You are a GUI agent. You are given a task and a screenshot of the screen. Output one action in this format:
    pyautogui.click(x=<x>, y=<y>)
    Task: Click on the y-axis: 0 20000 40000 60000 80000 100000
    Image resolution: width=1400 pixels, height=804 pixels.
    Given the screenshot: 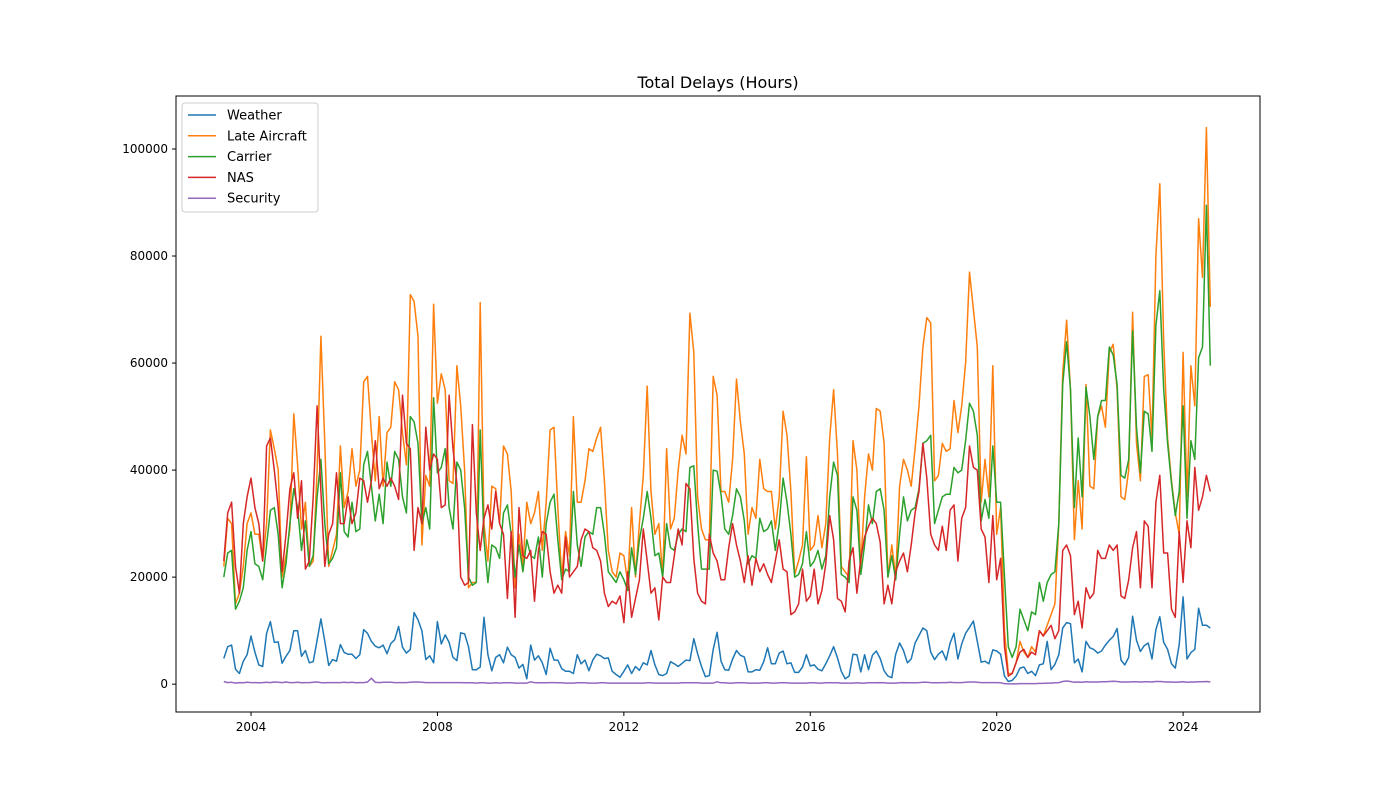 What is the action you would take?
    pyautogui.click(x=149, y=416)
    